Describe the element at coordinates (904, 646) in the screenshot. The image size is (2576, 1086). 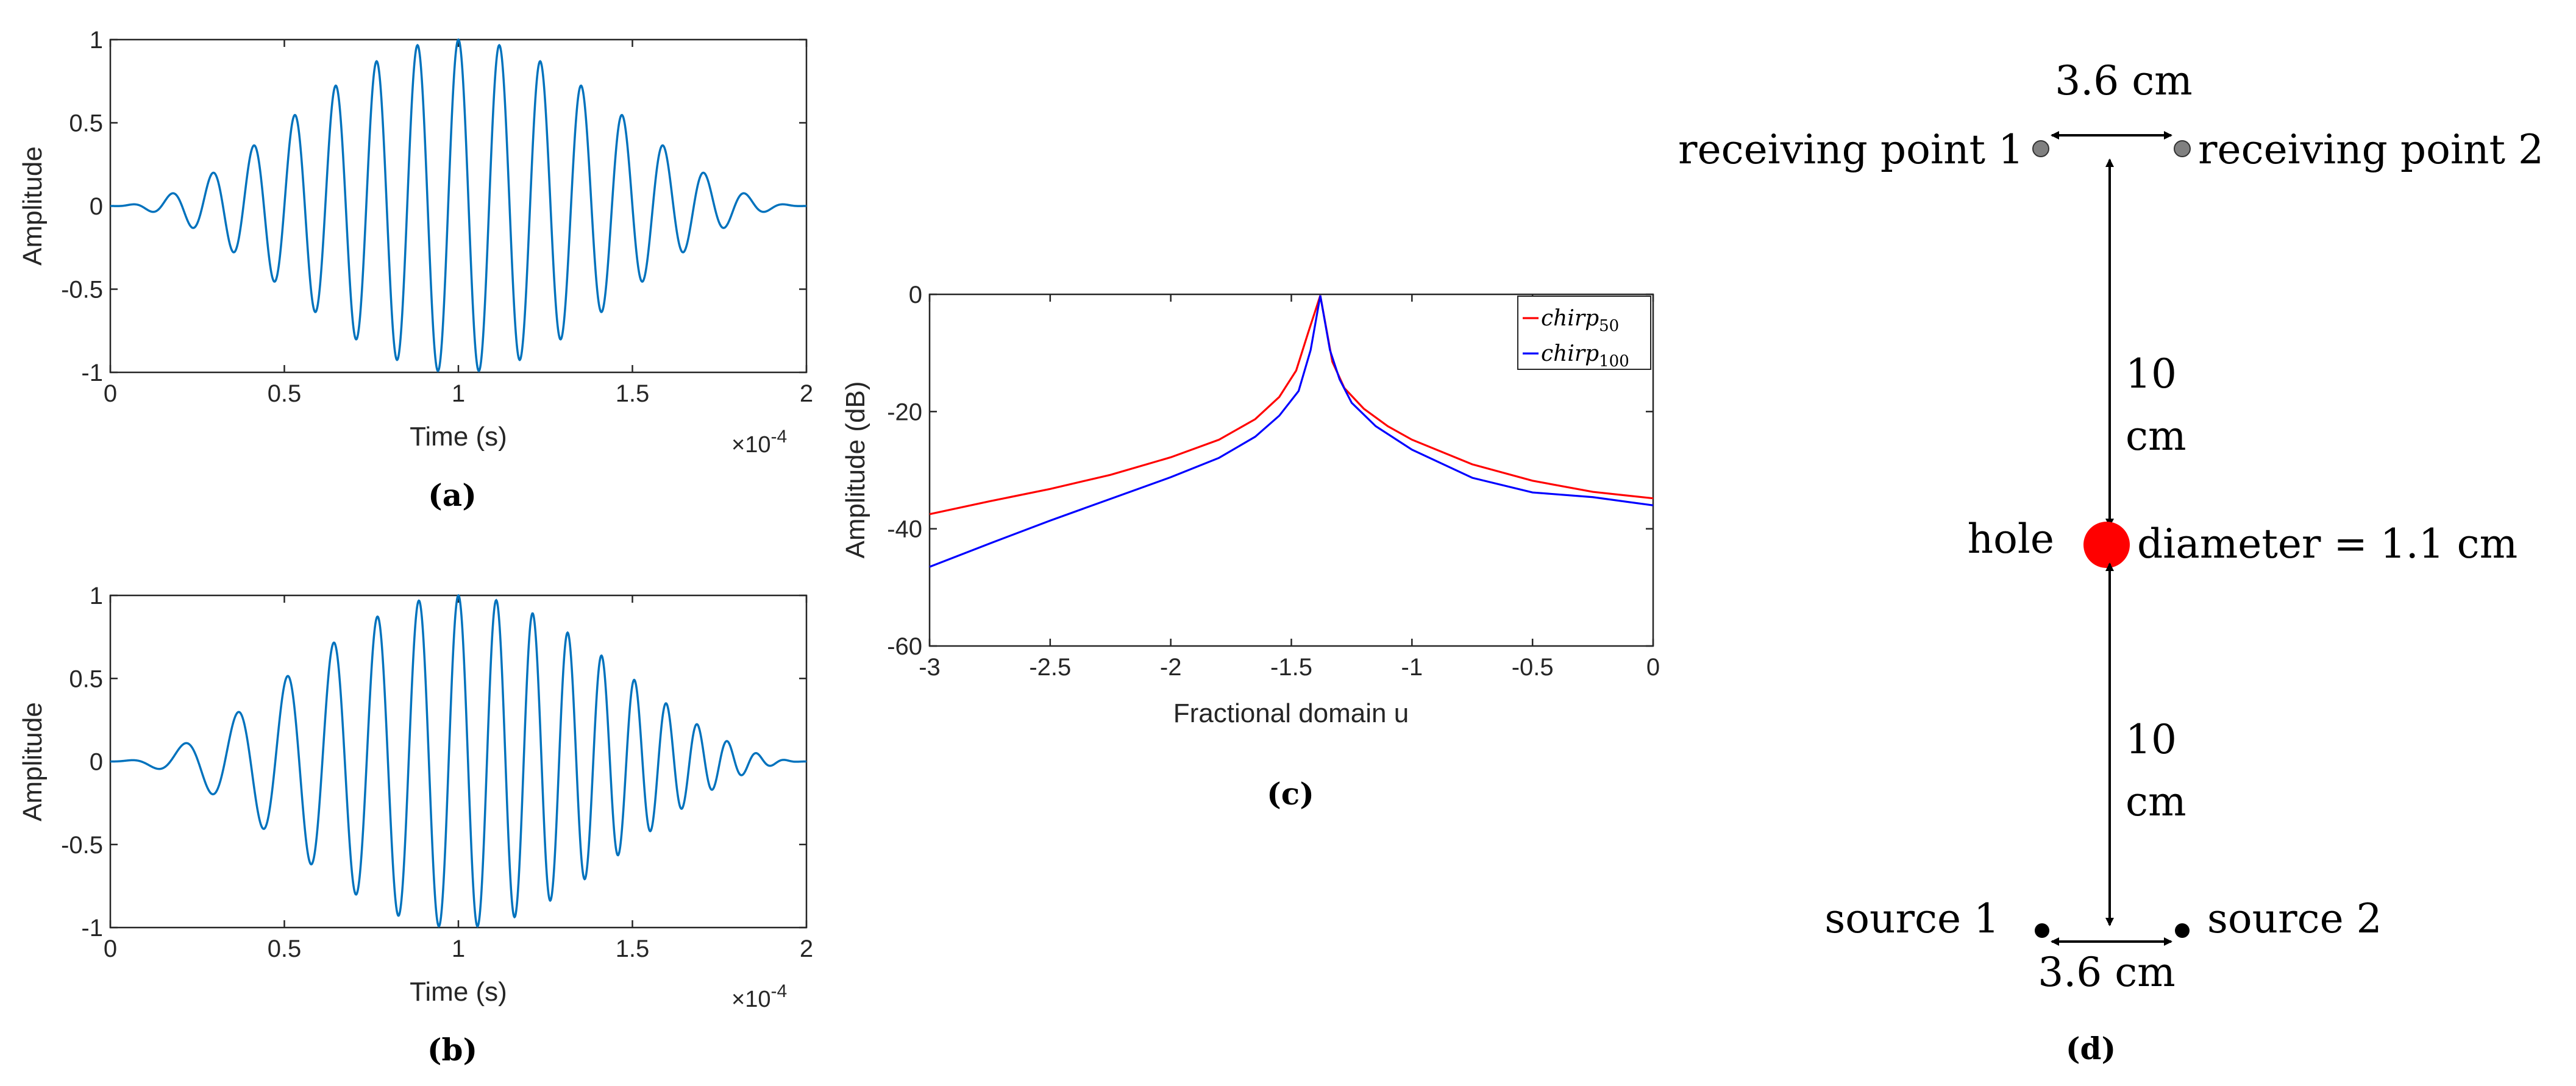
I see `ytick-label-c-0: -60` at that location.